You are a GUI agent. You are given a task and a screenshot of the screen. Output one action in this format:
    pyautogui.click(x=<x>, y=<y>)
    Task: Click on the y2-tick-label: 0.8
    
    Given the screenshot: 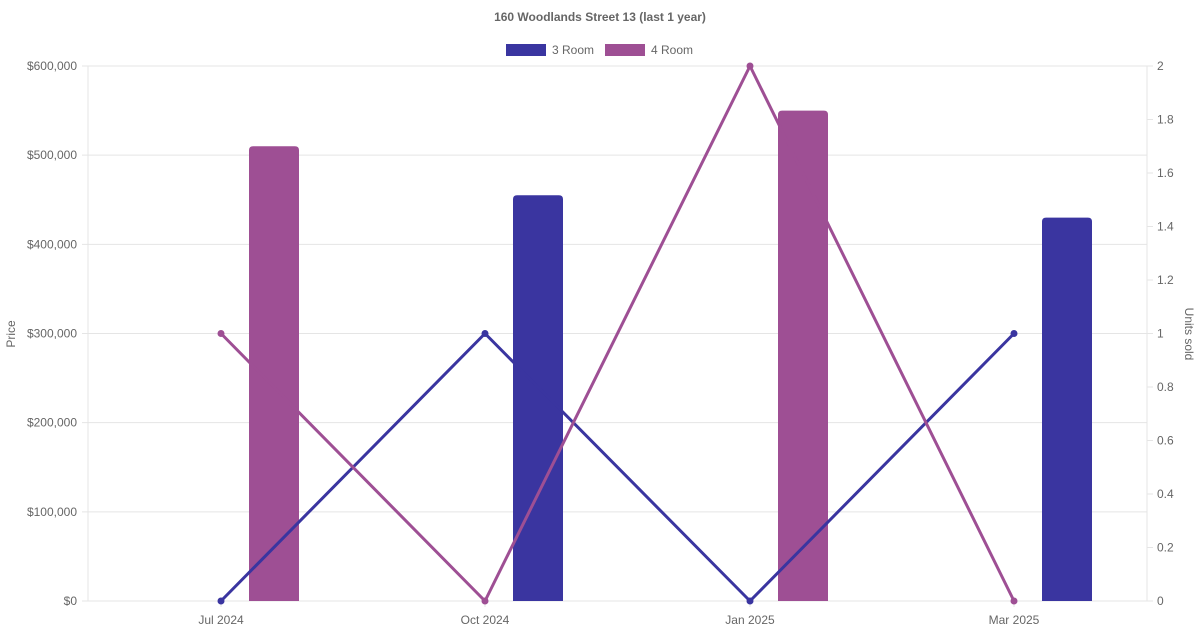 What is the action you would take?
    pyautogui.click(x=1165, y=387)
    